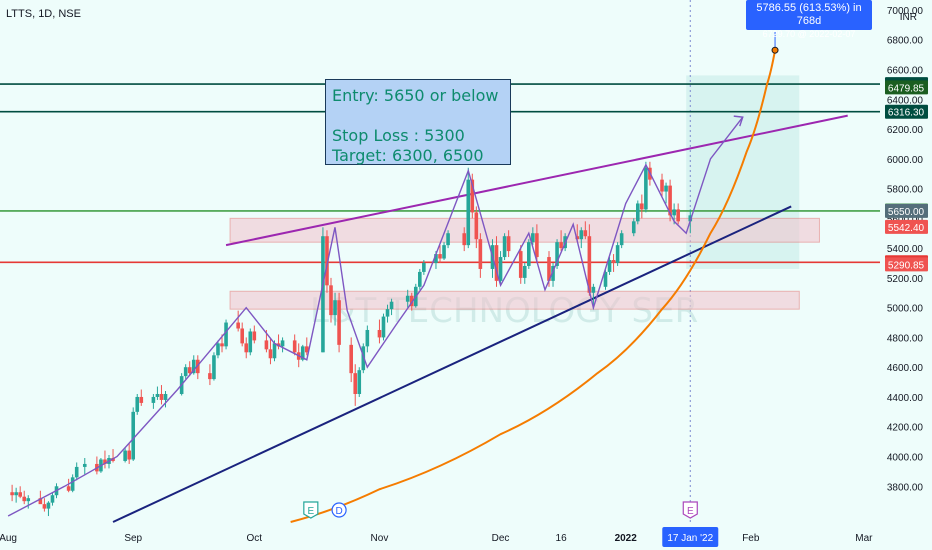 The width and height of the screenshot is (932, 550). Describe the element at coordinates (501, 538) in the screenshot. I see `x-tick-label-4: Dec` at that location.